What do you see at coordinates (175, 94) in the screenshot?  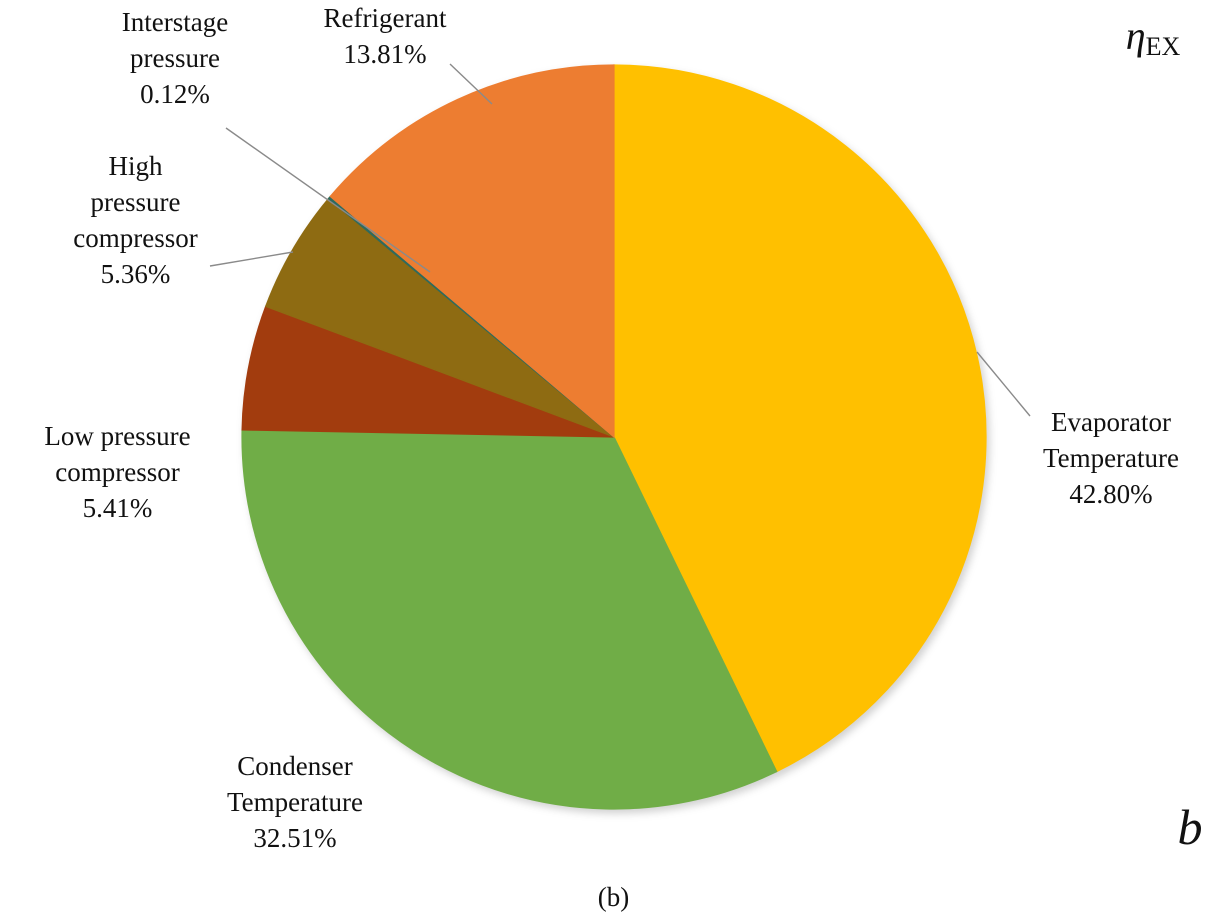 I see `callout-line: 0.12%` at bounding box center [175, 94].